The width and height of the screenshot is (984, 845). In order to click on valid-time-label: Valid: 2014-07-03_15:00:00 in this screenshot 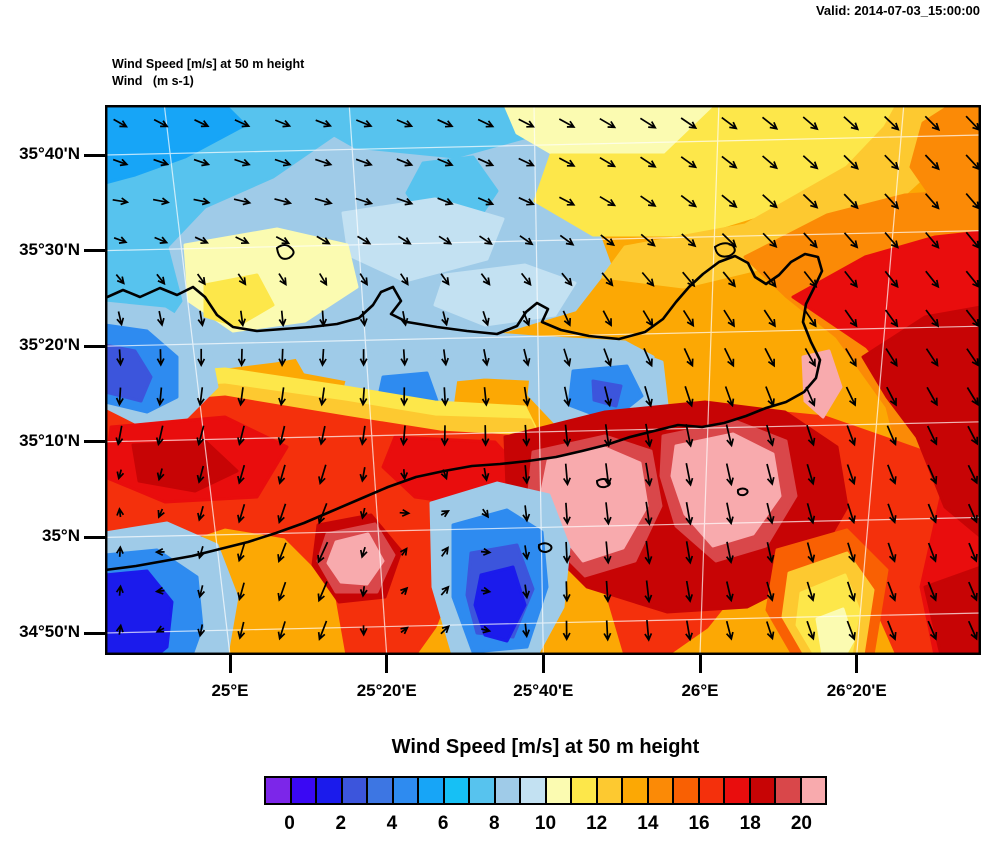, I will do `click(897, 10)`.